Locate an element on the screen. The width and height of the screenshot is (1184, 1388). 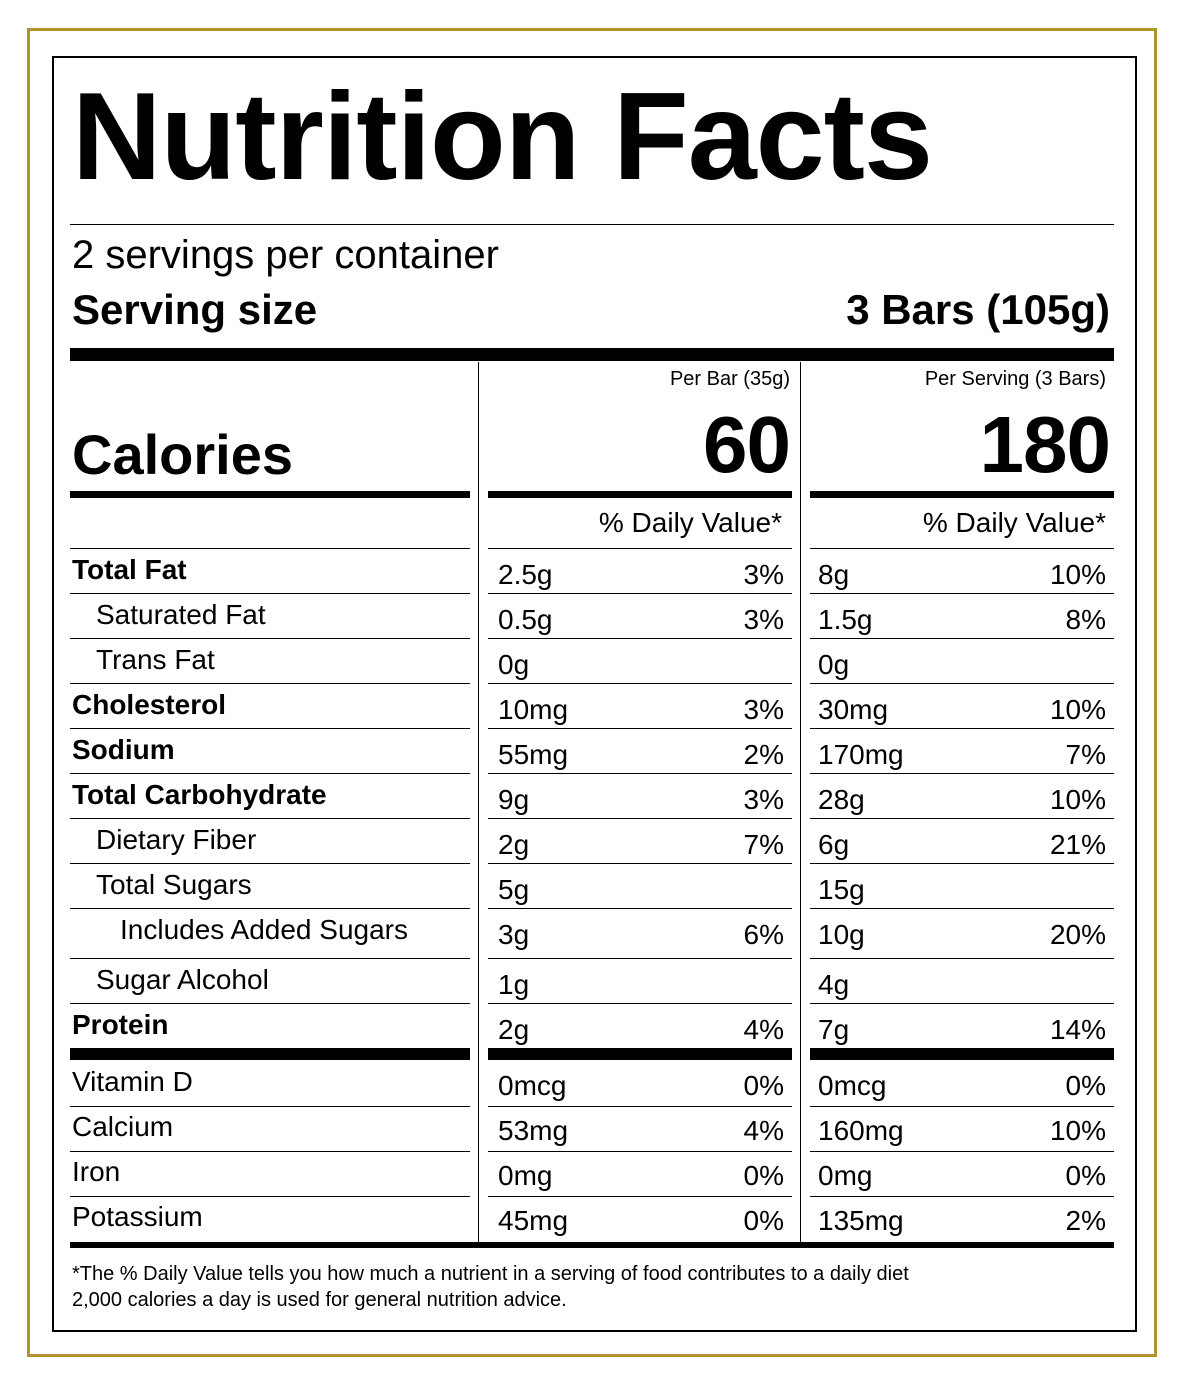
col2-amount: 6g is located at coordinates (834, 844).